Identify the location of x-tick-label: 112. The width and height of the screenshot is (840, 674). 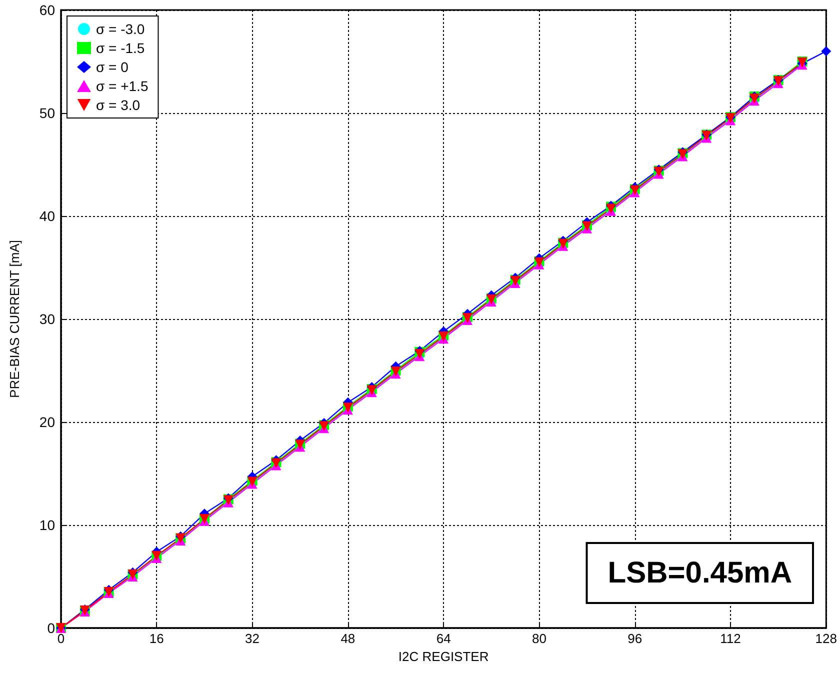
(730, 638).